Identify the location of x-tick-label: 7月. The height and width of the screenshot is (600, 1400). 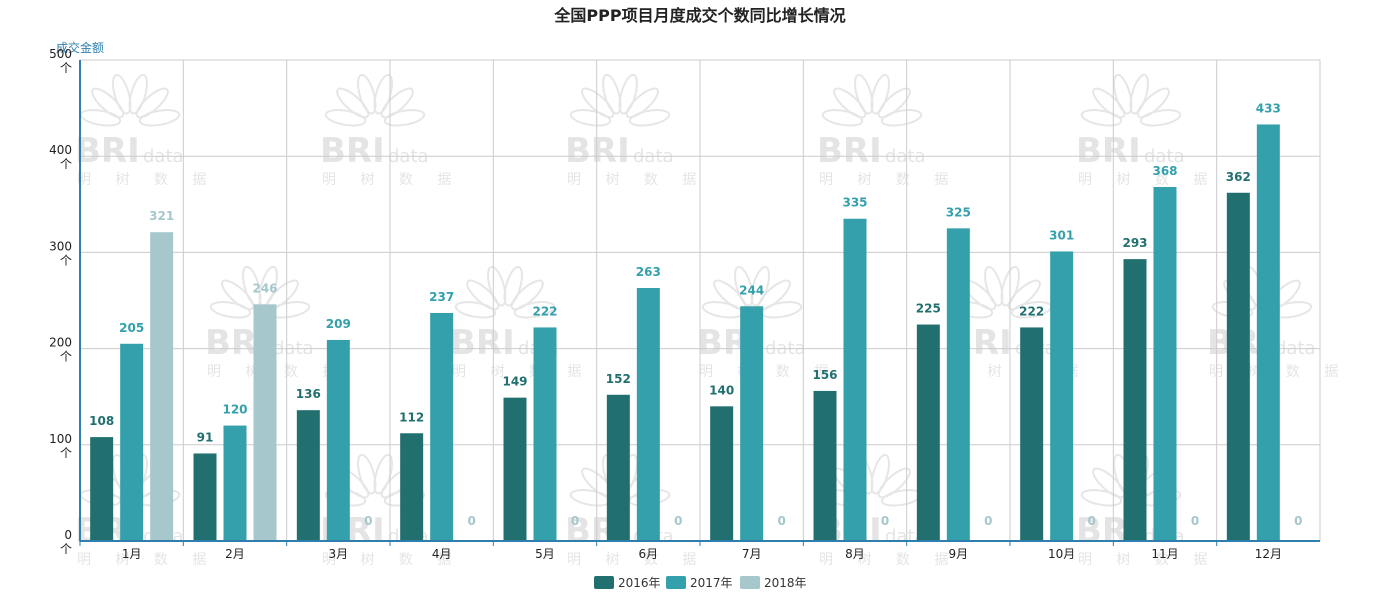
(752, 554).